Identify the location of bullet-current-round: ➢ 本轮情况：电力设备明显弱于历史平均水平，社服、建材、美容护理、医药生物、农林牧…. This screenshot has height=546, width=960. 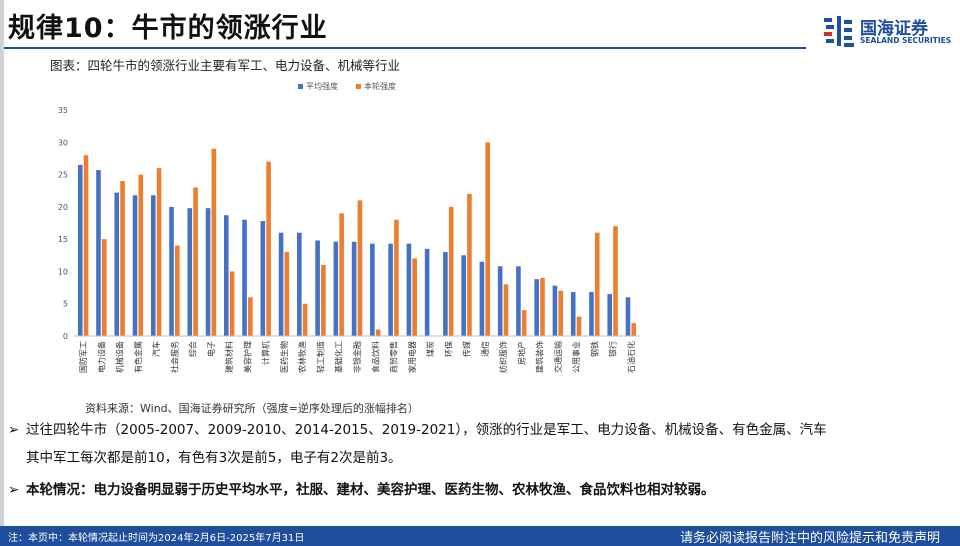
(361, 488).